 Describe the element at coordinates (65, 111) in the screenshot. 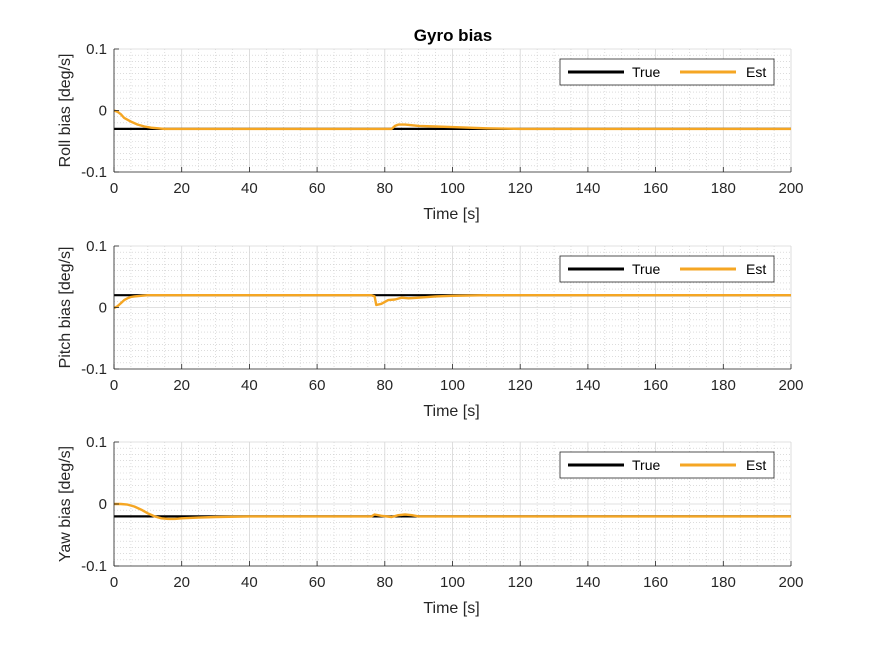

I see `y-axis-label: Roll bias [deg/s]` at that location.